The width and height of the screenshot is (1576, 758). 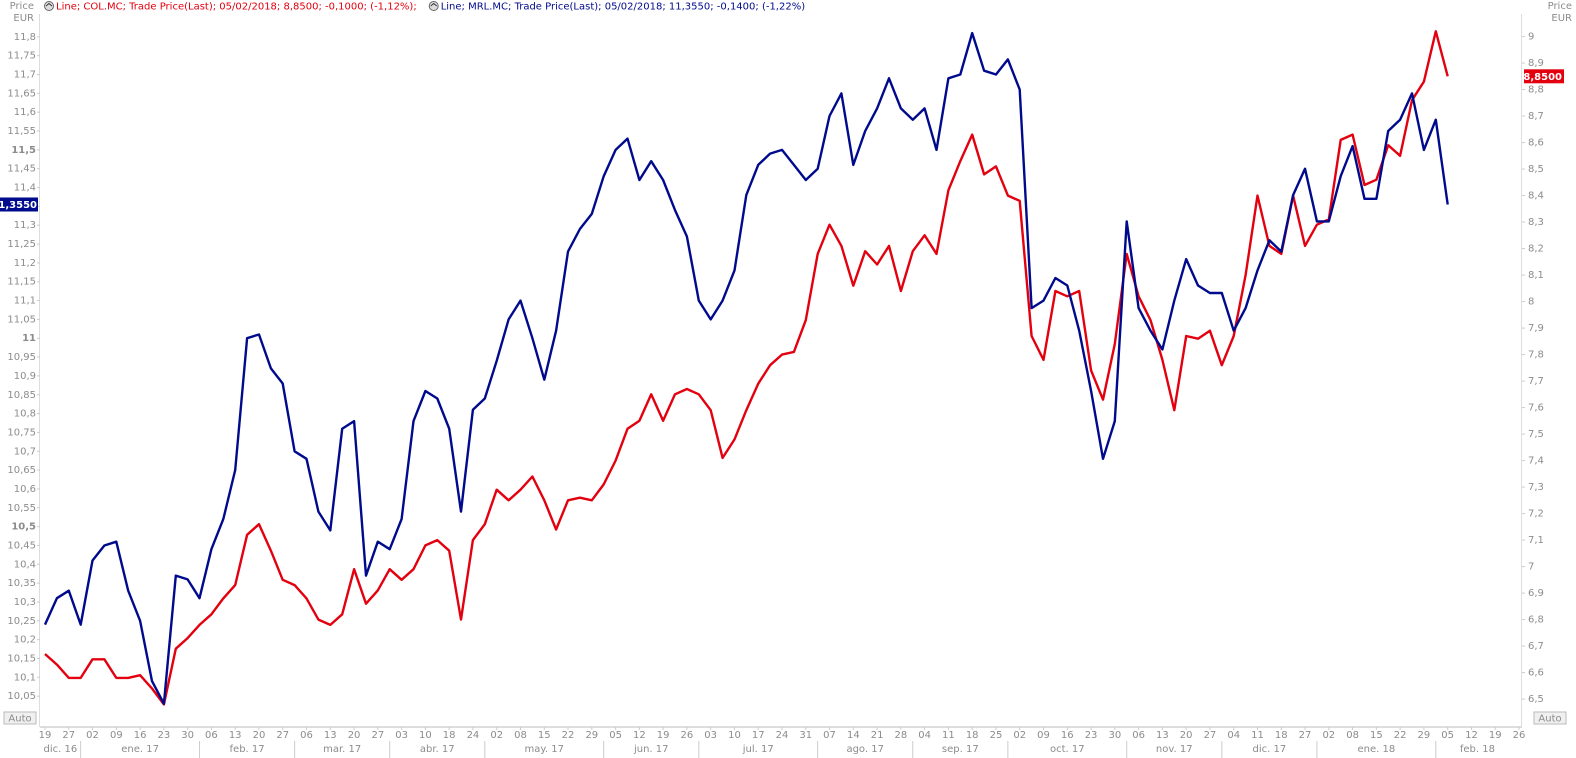 What do you see at coordinates (1536, 328) in the screenshot?
I see `y2-tick-label: 7,9` at bounding box center [1536, 328].